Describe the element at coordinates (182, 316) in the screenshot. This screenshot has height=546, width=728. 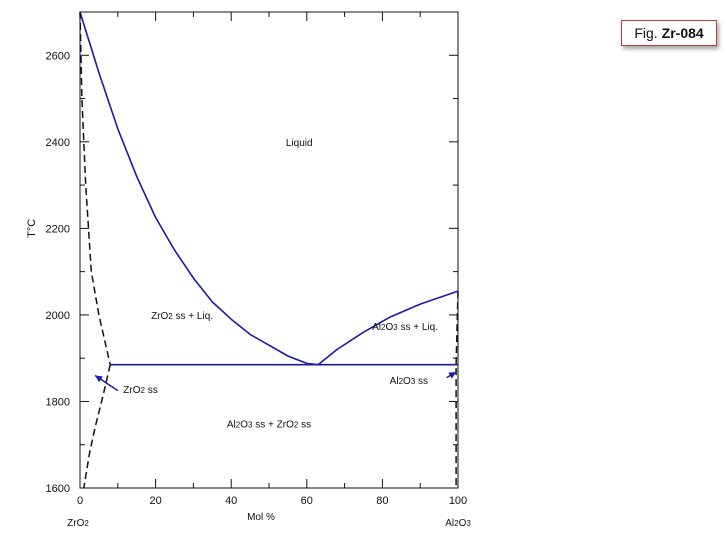
I see `region-label-1: ZrO2 ss + Liq.` at that location.